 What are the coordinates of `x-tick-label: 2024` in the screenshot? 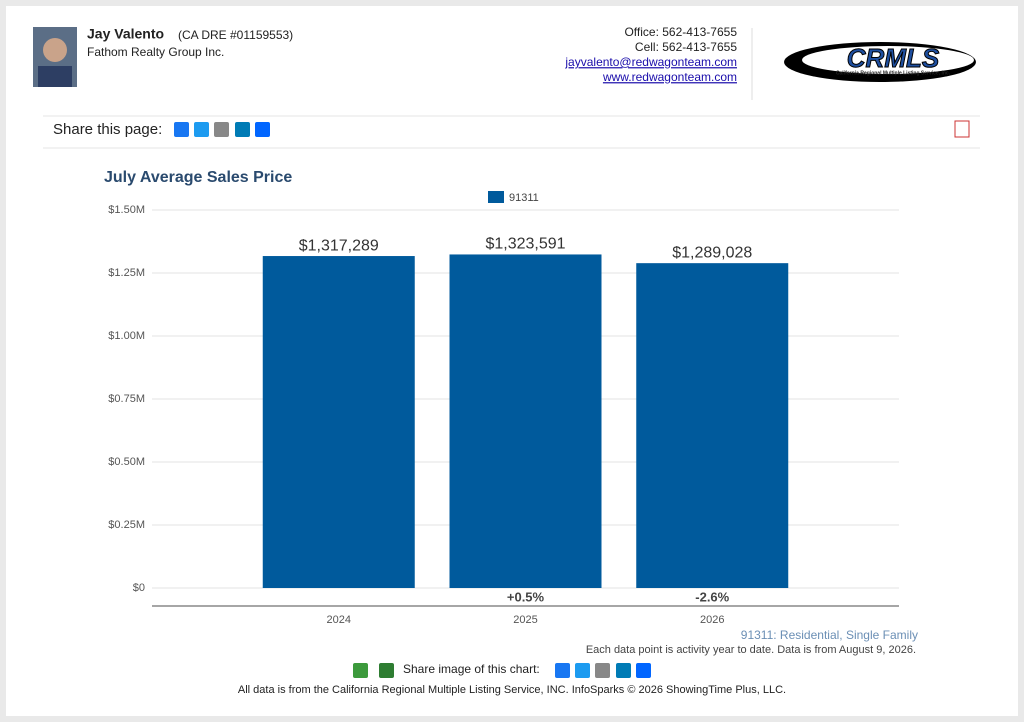 It's located at (339, 620).